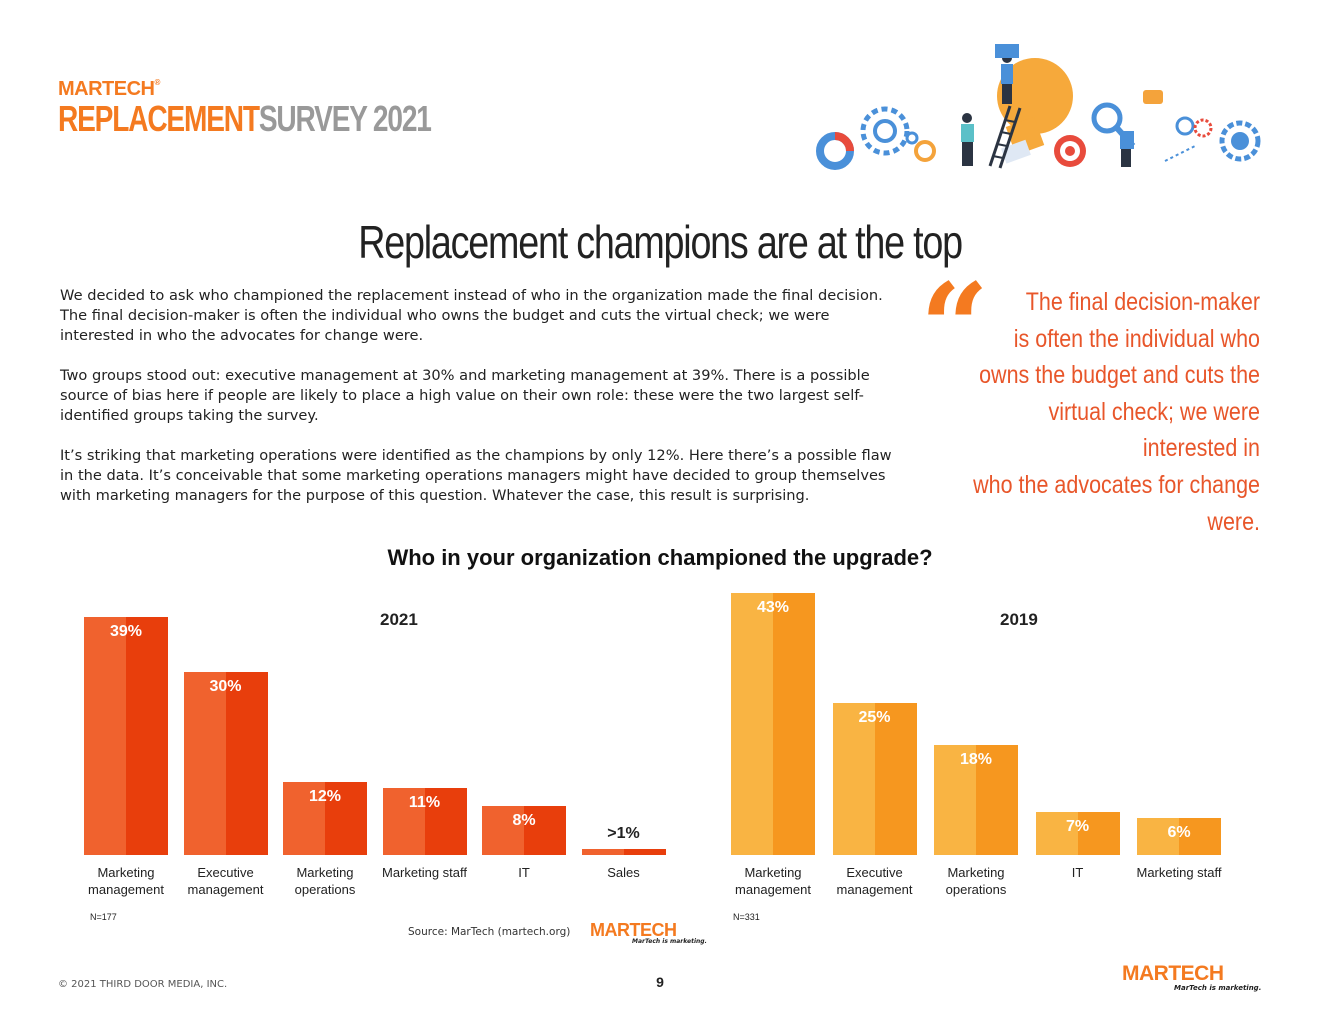  What do you see at coordinates (424, 802) in the screenshot?
I see `value-label: 11%` at bounding box center [424, 802].